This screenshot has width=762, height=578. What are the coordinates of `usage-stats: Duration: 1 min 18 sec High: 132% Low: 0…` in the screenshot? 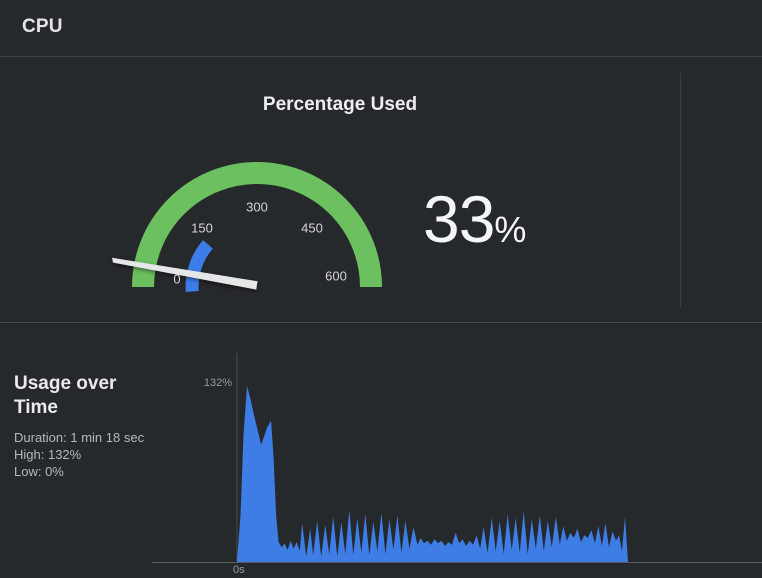 It's located at (114, 455).